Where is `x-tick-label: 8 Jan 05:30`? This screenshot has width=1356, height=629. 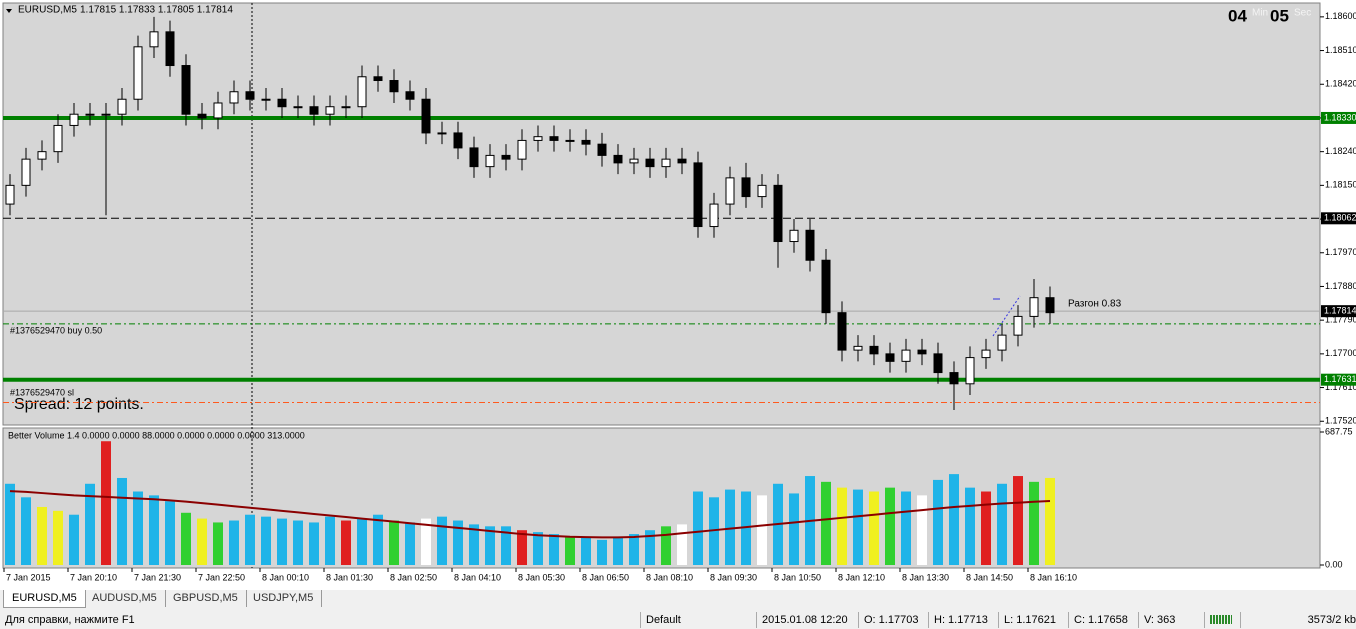
x-tick-label: 8 Jan 05:30 is located at coordinates (541, 577).